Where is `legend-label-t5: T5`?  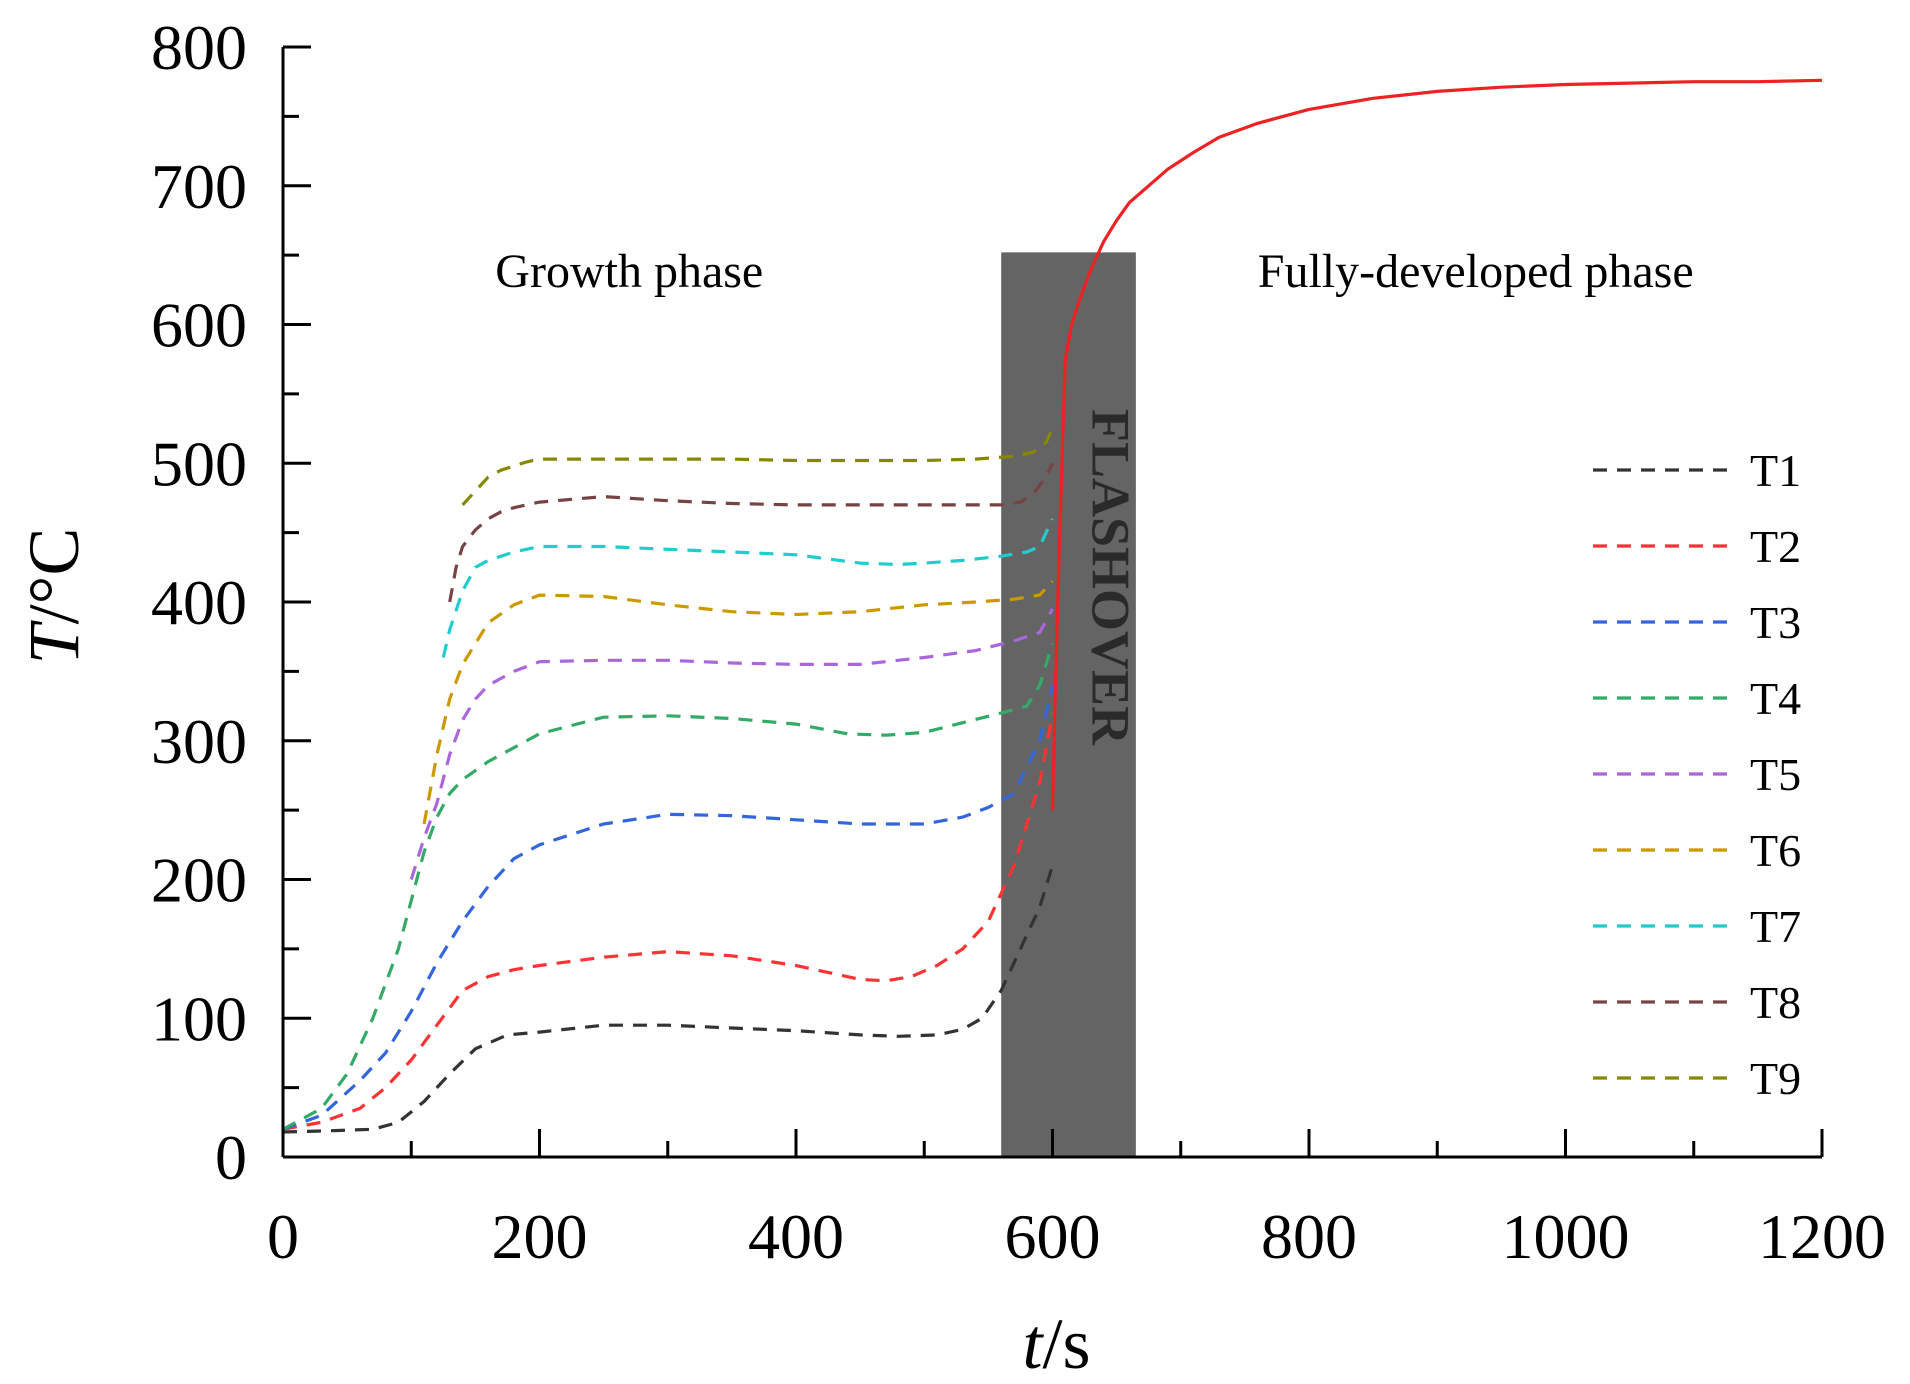 legend-label-t5: T5 is located at coordinates (1775, 774).